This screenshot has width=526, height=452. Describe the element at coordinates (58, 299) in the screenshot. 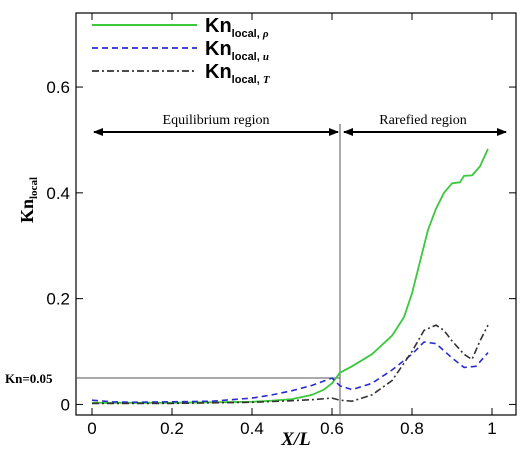

I see `y-tick-label-1: 0.2` at that location.